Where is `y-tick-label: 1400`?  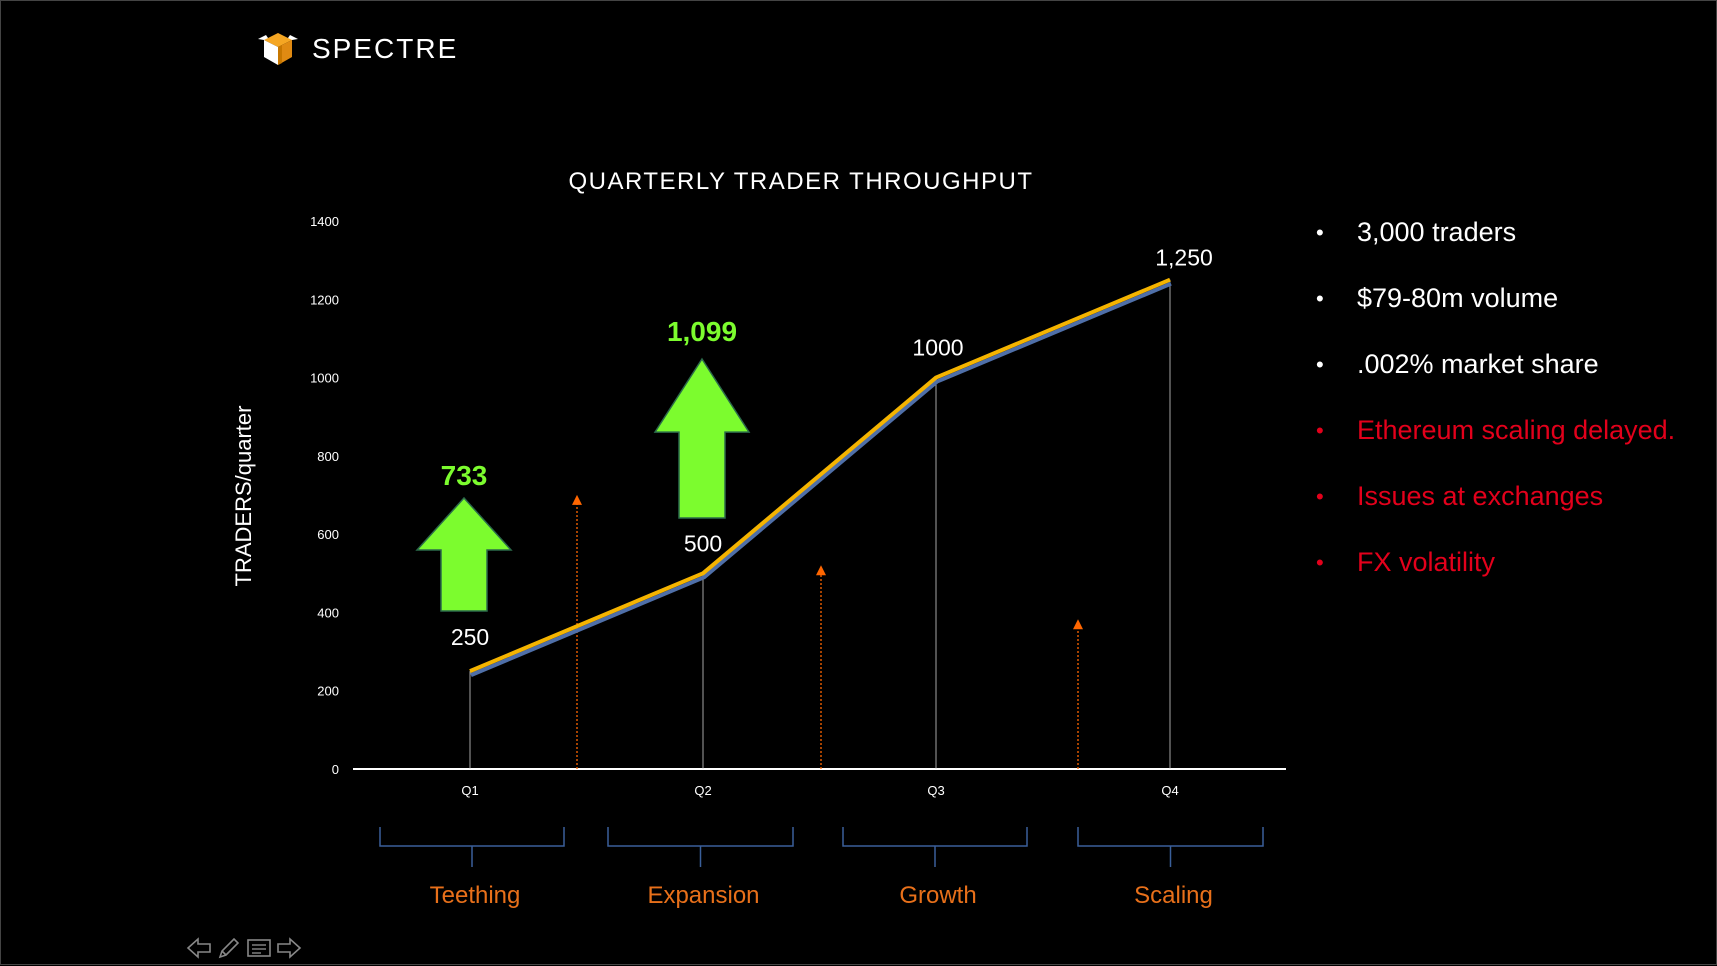 y-tick-label: 1400 is located at coordinates (324, 221).